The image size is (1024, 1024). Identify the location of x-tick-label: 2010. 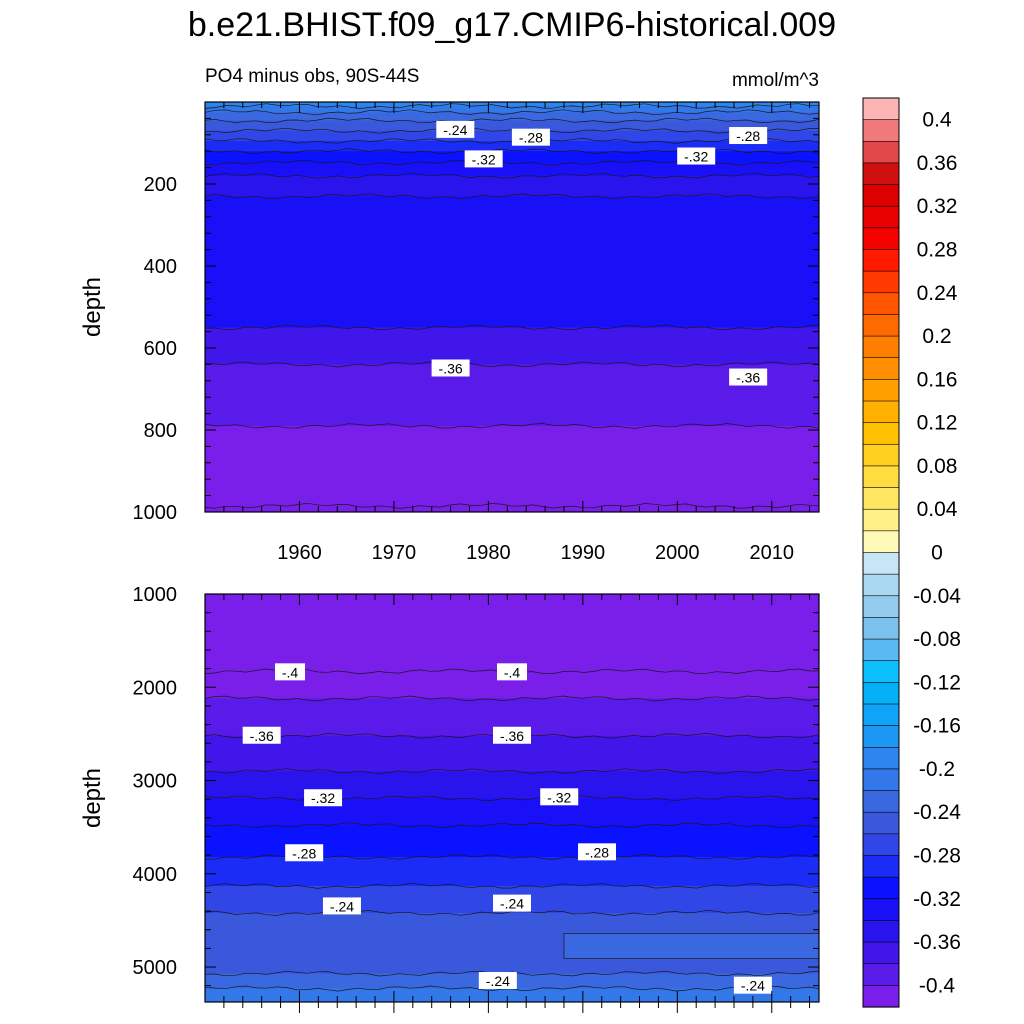
(772, 553).